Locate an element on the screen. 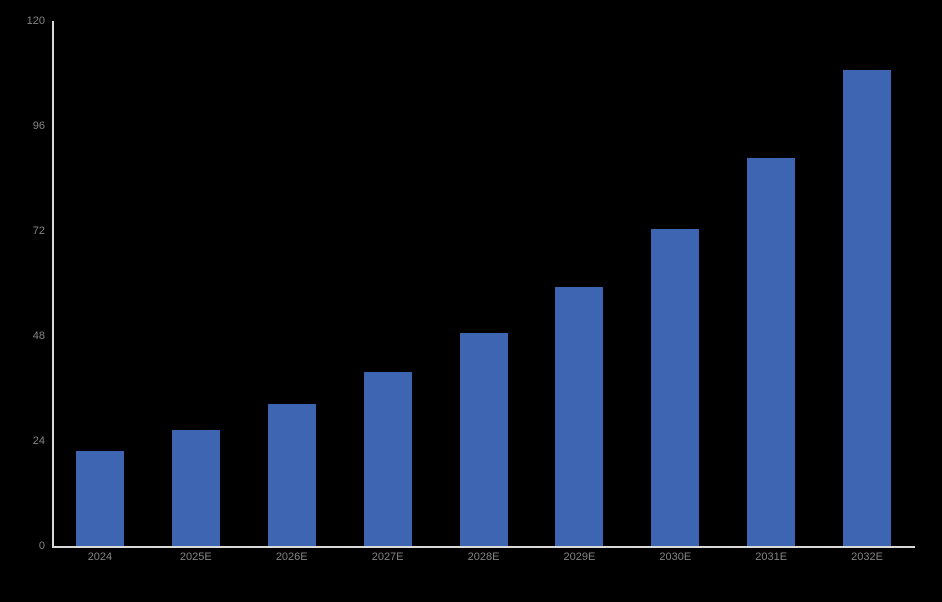  y-tick-label: 0 is located at coordinates (41, 546).